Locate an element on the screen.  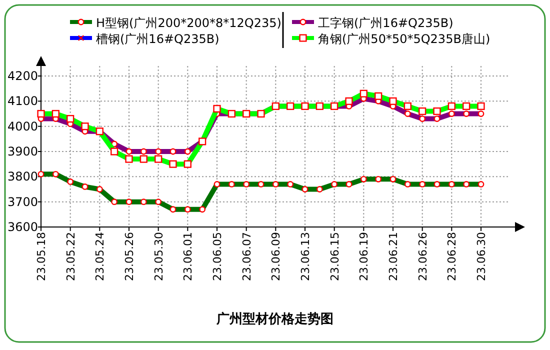
x-tick-label: 23.06.09 is located at coordinates (276, 256).